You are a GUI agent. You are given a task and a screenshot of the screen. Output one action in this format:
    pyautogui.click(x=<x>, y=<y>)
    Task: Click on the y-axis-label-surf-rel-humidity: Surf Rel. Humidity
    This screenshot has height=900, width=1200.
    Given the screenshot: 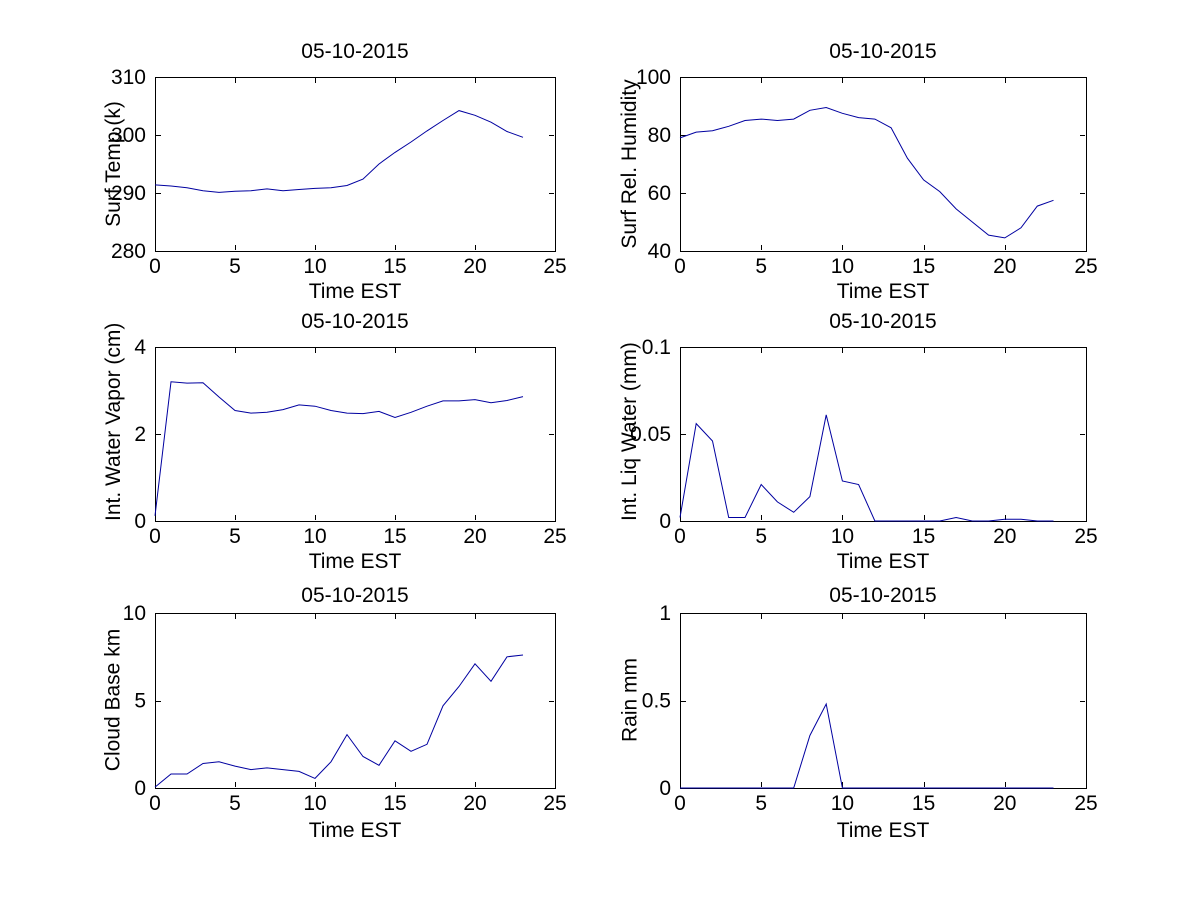 What is the action you would take?
    pyautogui.click(x=629, y=164)
    